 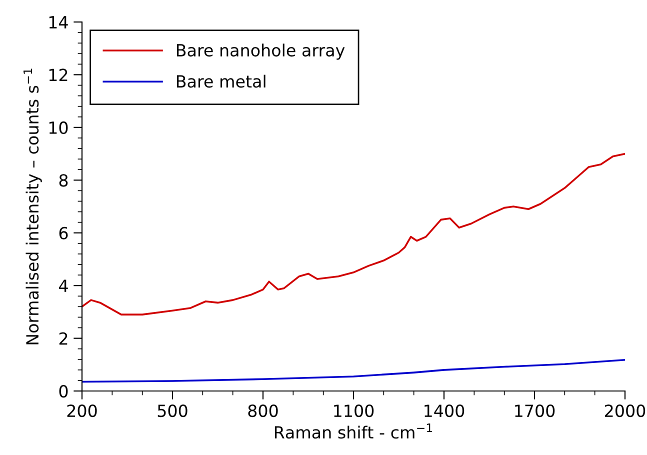 What do you see at coordinates (221, 81) in the screenshot?
I see `legend-label: Bare metal` at bounding box center [221, 81].